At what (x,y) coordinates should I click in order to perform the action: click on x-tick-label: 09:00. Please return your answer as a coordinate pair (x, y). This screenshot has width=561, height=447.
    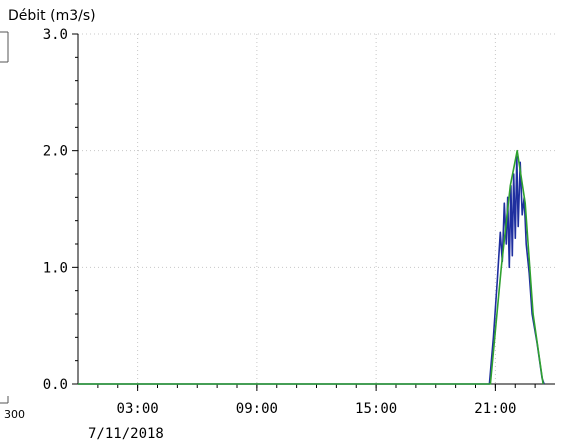
    Looking at the image, I should click on (257, 409).